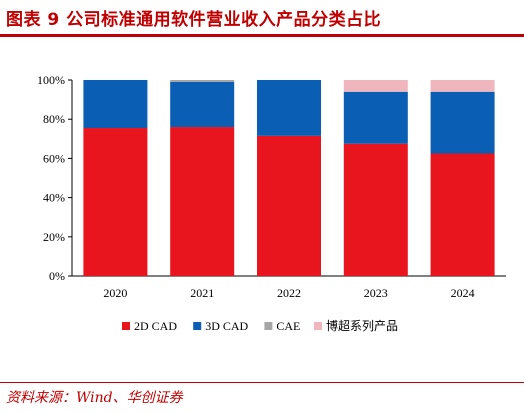  Describe the element at coordinates (115, 293) in the screenshot. I see `x-tick-label: 2020` at that location.